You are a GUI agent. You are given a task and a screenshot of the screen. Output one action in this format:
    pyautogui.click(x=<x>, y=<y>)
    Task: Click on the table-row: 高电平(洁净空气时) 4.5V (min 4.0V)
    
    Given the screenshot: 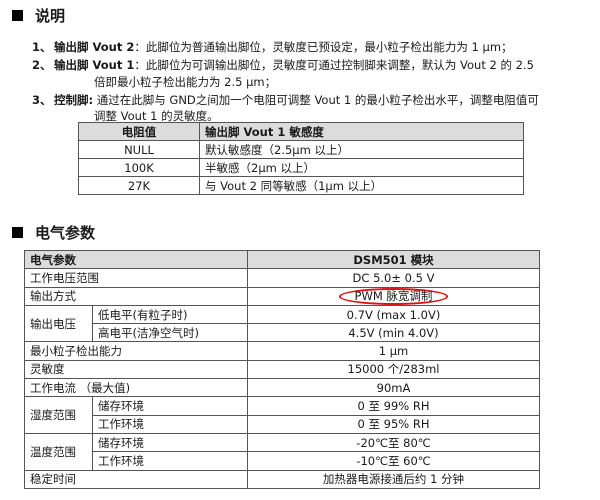 What is the action you would take?
    pyautogui.click(x=282, y=333)
    